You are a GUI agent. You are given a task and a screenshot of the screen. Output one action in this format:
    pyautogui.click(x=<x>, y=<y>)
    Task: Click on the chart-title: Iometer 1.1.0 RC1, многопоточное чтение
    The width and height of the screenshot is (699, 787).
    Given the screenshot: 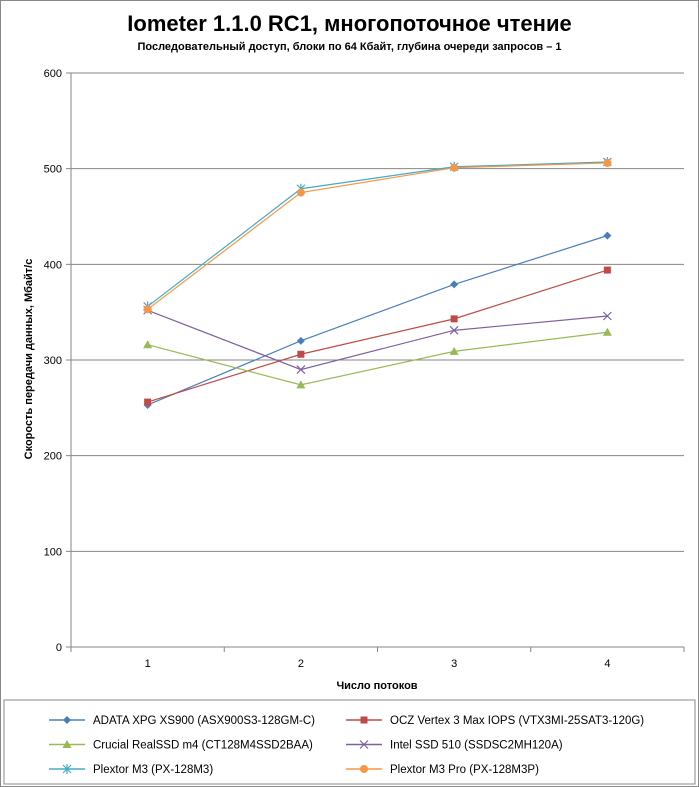 What is the action you would take?
    pyautogui.click(x=349, y=23)
    